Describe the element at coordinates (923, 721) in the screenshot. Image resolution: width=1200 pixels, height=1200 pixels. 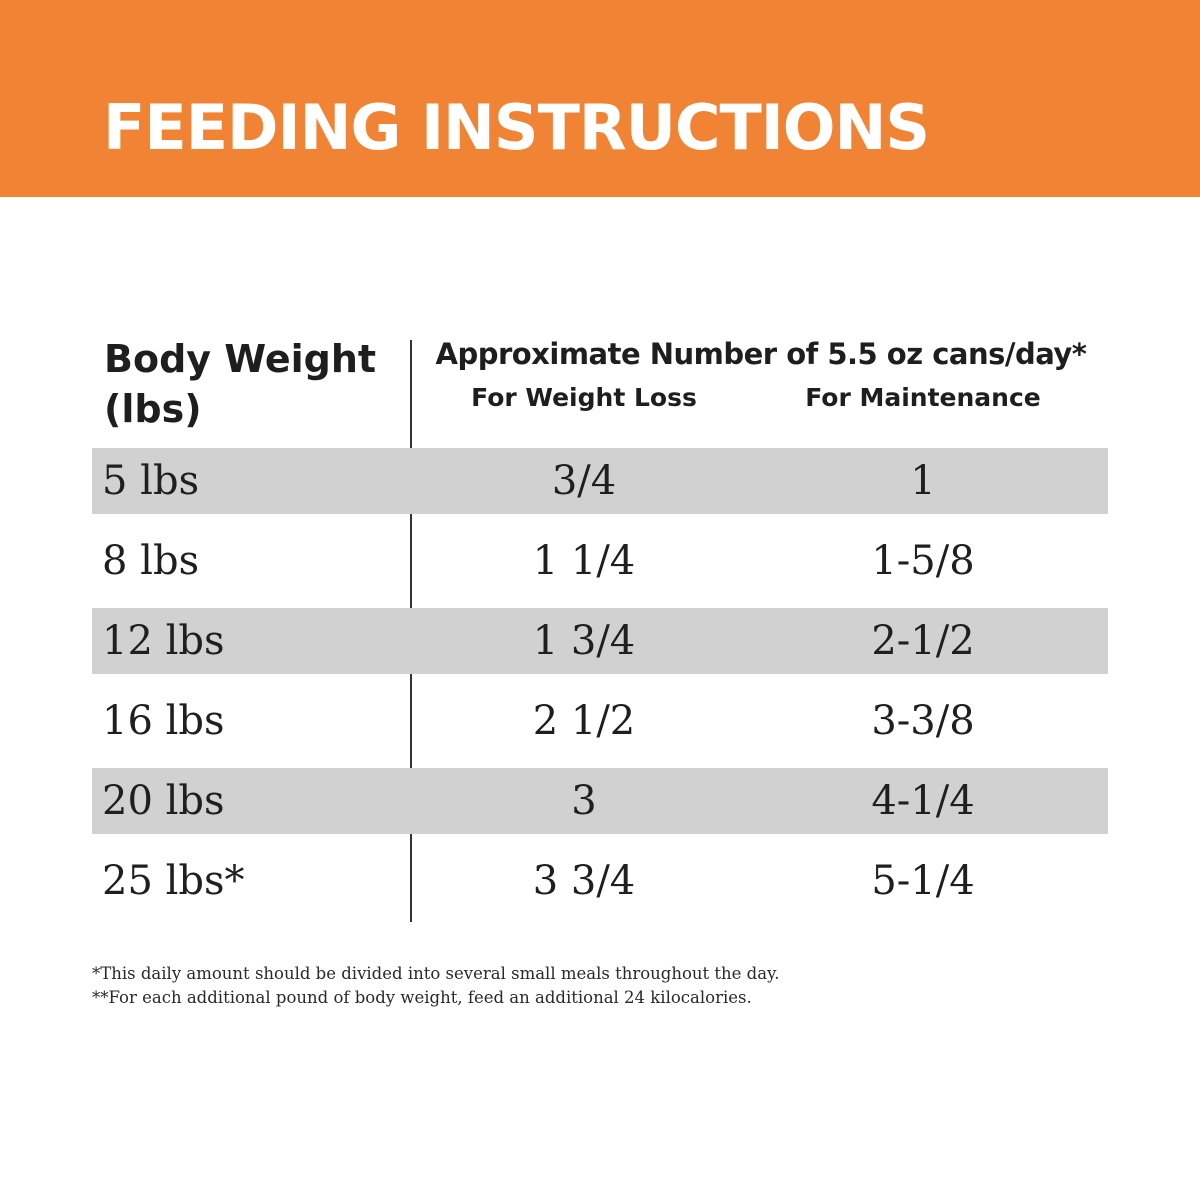
I see `maintenance-cell: 3-3/8` at that location.